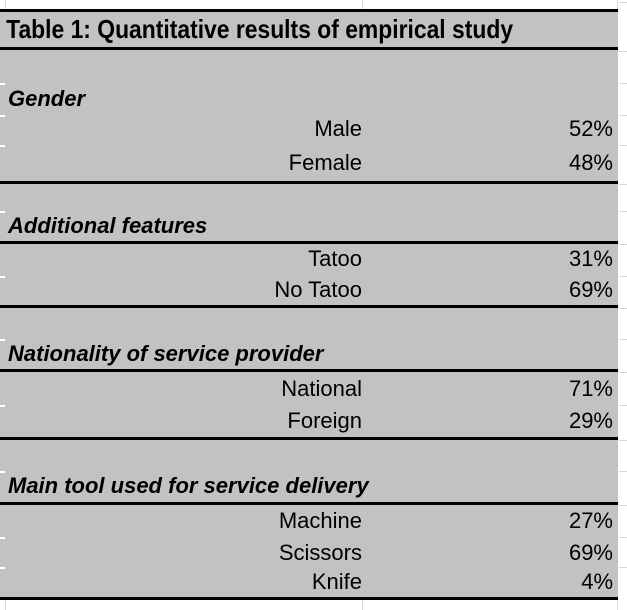 This screenshot has height=610, width=627. Describe the element at coordinates (309, 242) in the screenshot. I see `features-heading-rule` at that location.